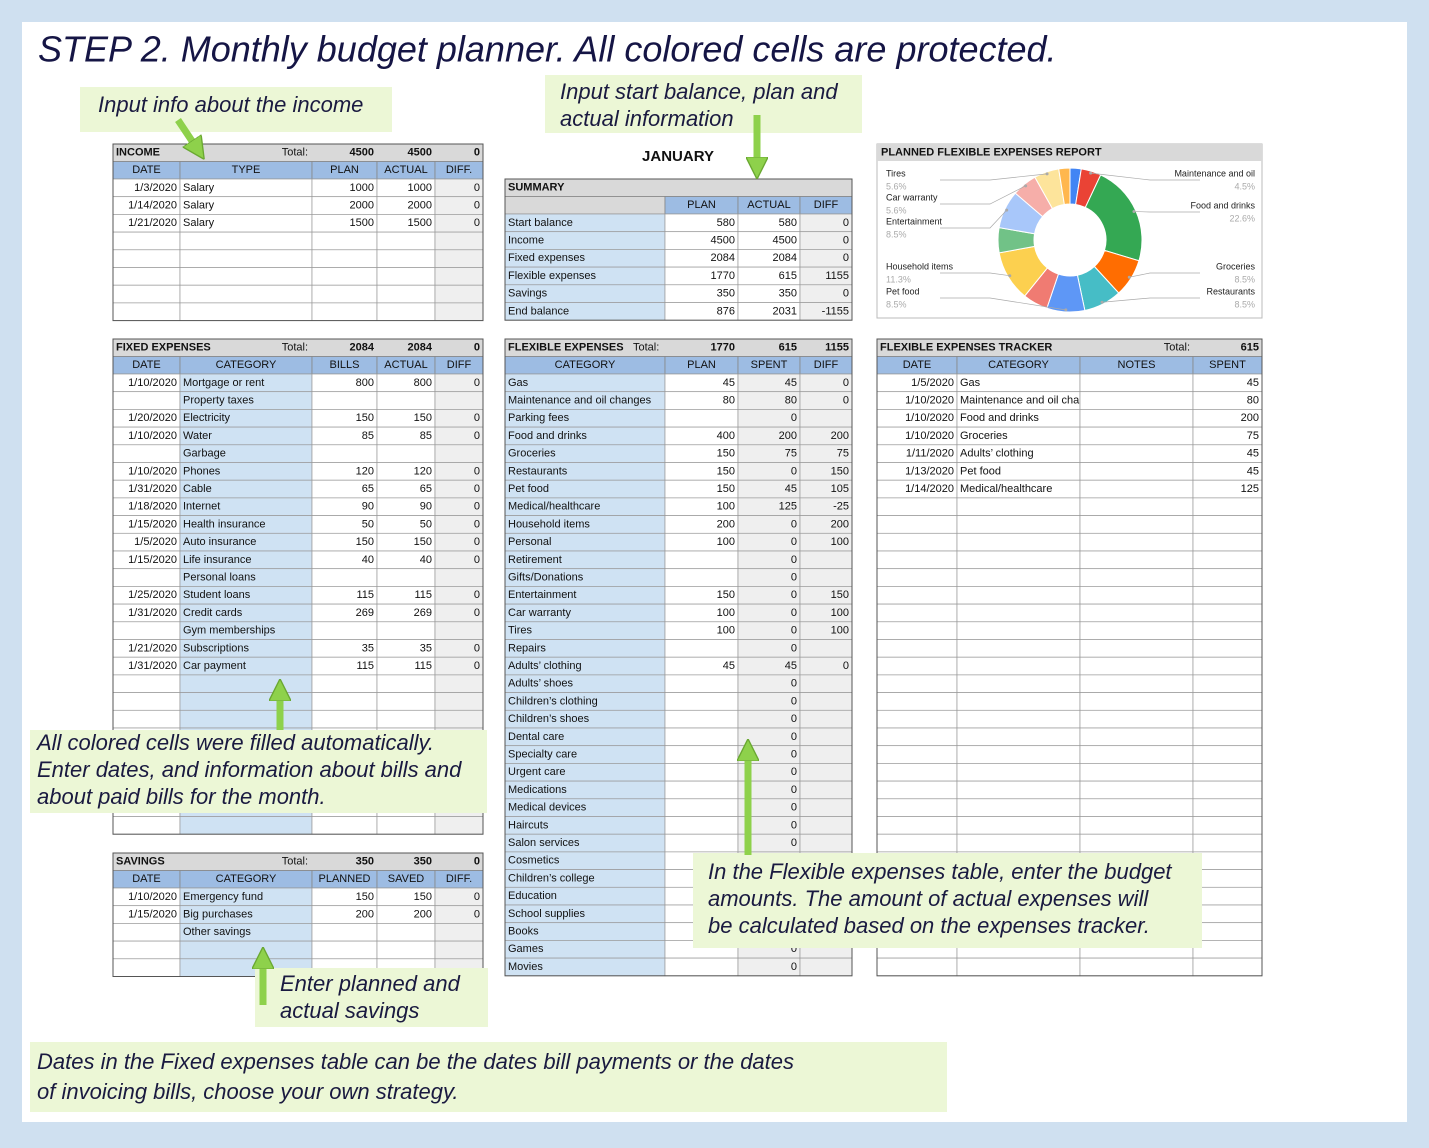 This screenshot has height=1148, width=1429. I want to click on total-value: 1770, so click(723, 348).